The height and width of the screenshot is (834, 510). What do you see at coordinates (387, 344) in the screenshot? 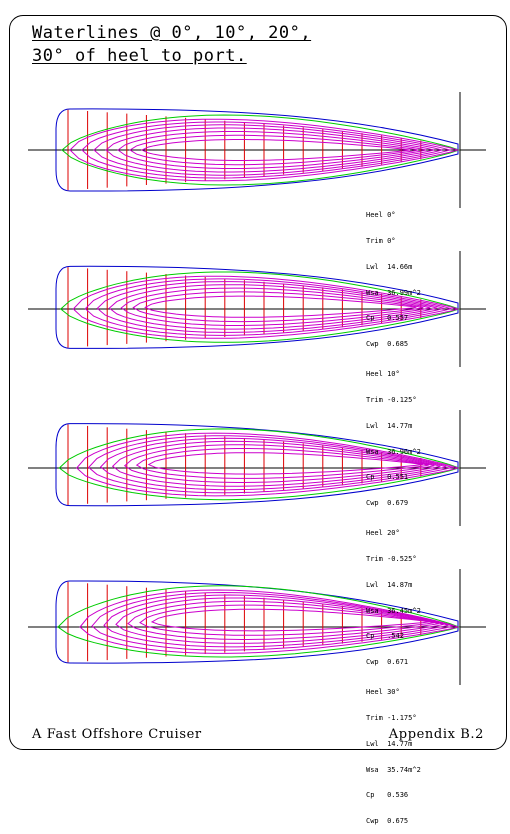
I see `stat-cwp: Cwp 0.685` at bounding box center [387, 344].